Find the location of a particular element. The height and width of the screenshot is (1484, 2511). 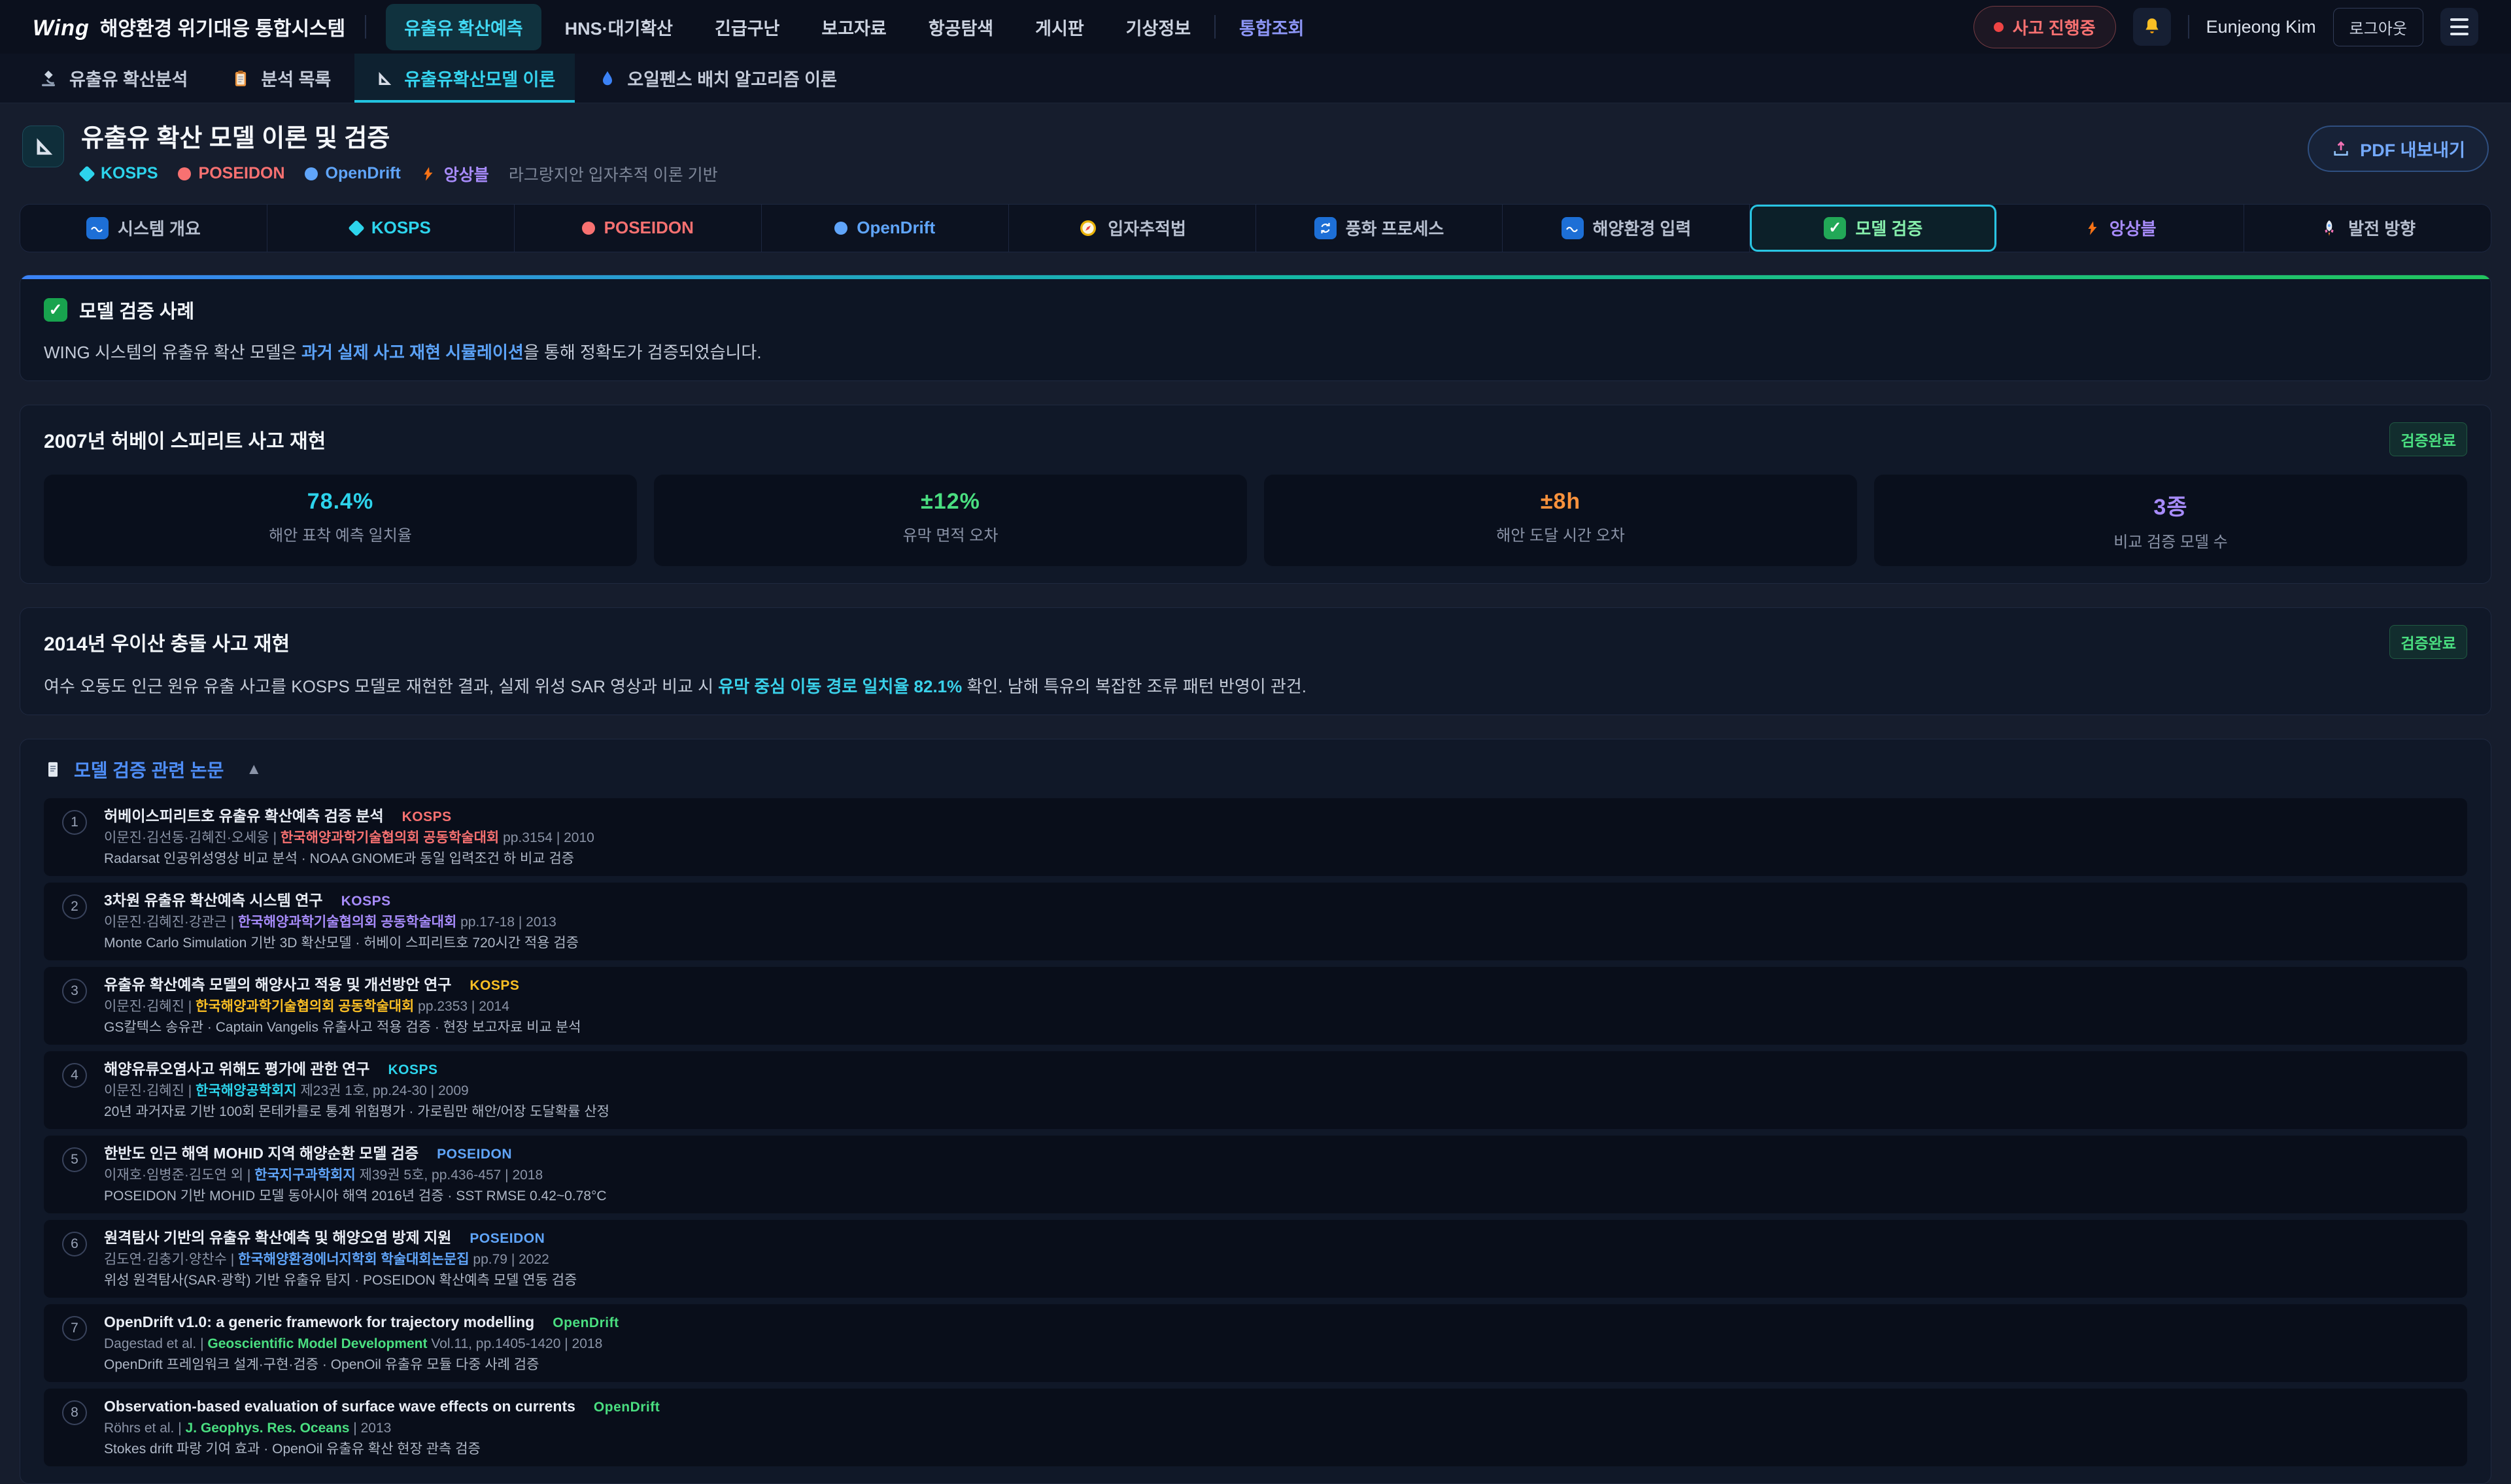

badge-label: POSEIDON is located at coordinates (242, 173).